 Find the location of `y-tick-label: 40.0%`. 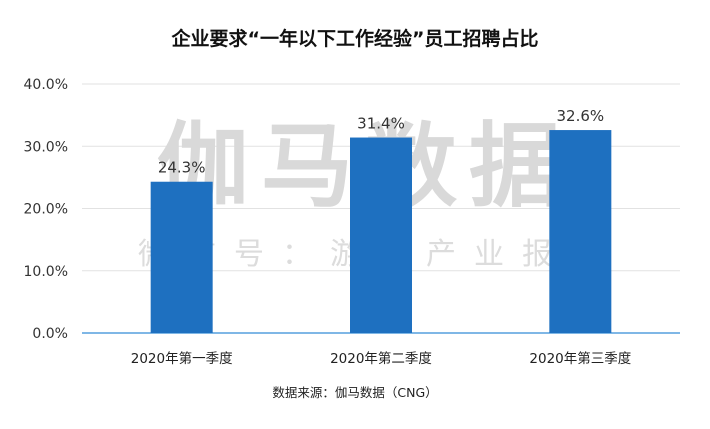

y-tick-label: 40.0% is located at coordinates (46, 85).